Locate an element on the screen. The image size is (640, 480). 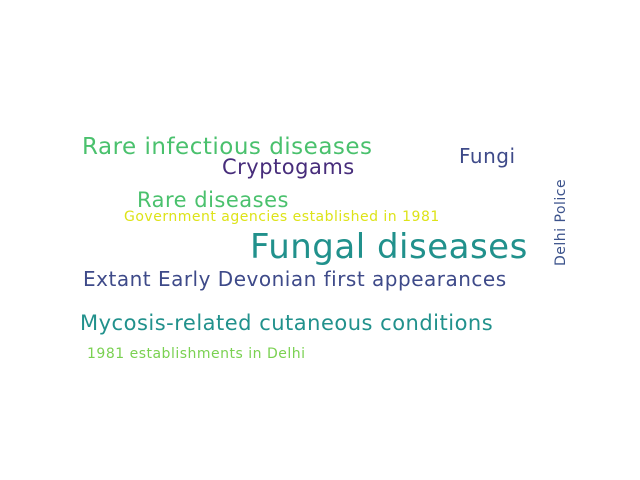
word-fungal-diseases: Fungal diseases is located at coordinates (389, 247).